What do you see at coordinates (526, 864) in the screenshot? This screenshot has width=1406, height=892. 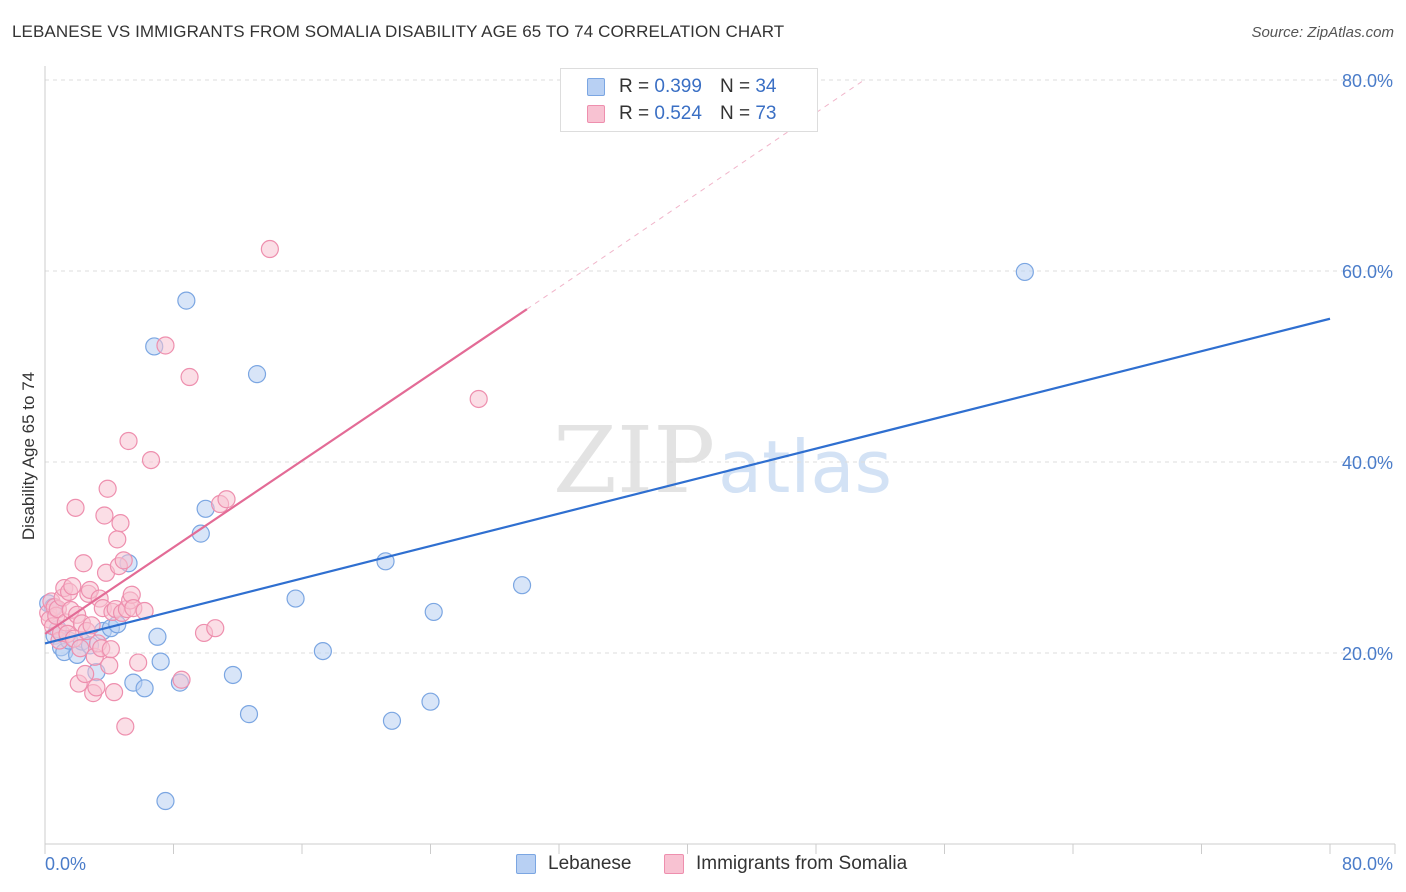 I see `lebanese-legend-swatch` at bounding box center [526, 864].